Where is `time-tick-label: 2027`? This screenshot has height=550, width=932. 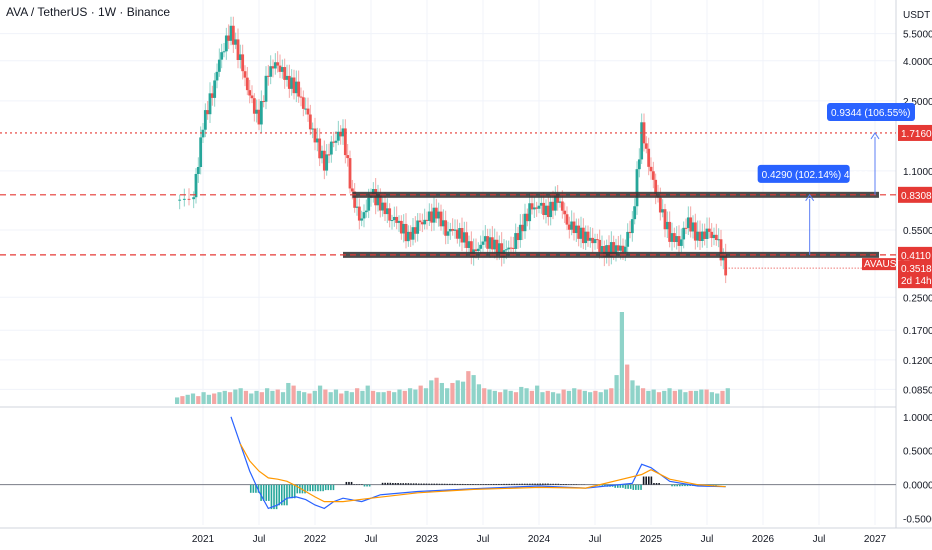 time-tick-label: 2027 is located at coordinates (875, 539).